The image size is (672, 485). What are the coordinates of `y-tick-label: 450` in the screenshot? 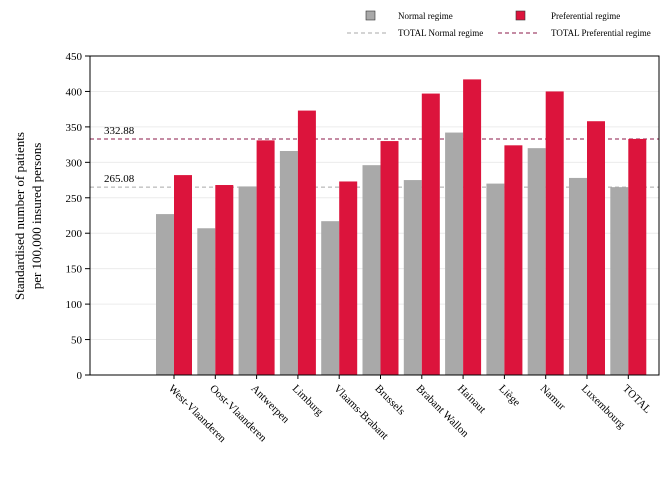 It's located at (74, 57).